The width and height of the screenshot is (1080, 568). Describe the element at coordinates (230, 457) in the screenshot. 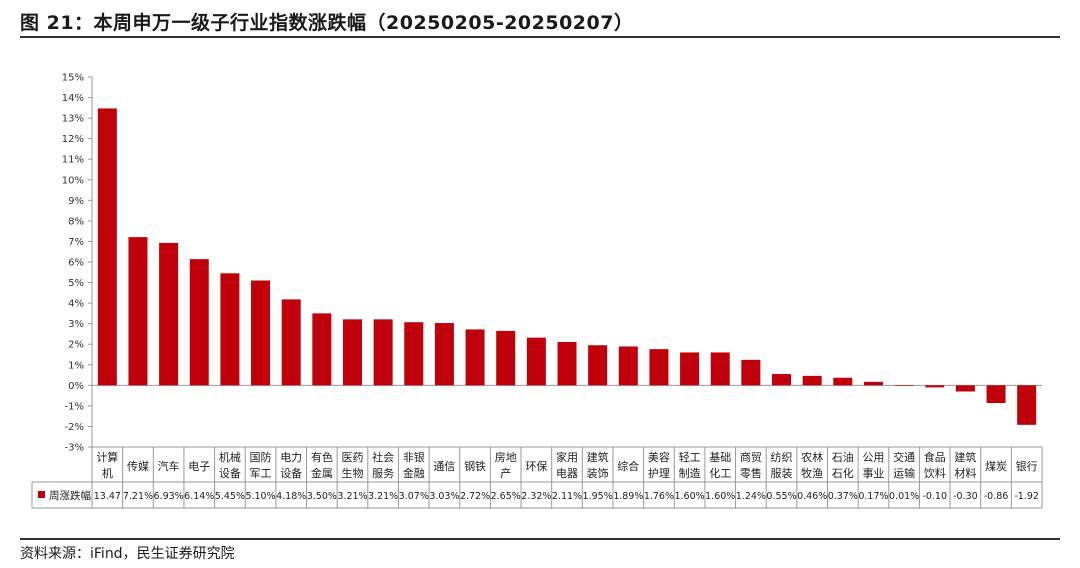

I see `category-label: 机械` at that location.